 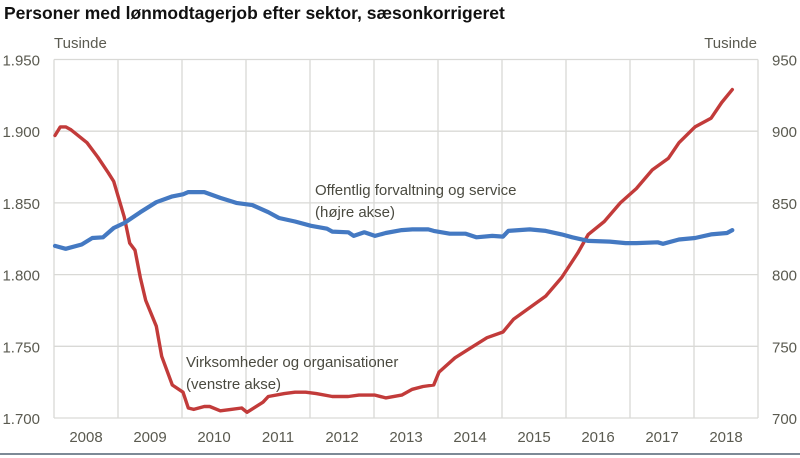 I want to click on x-tick-label: 2017, so click(x=661, y=437).